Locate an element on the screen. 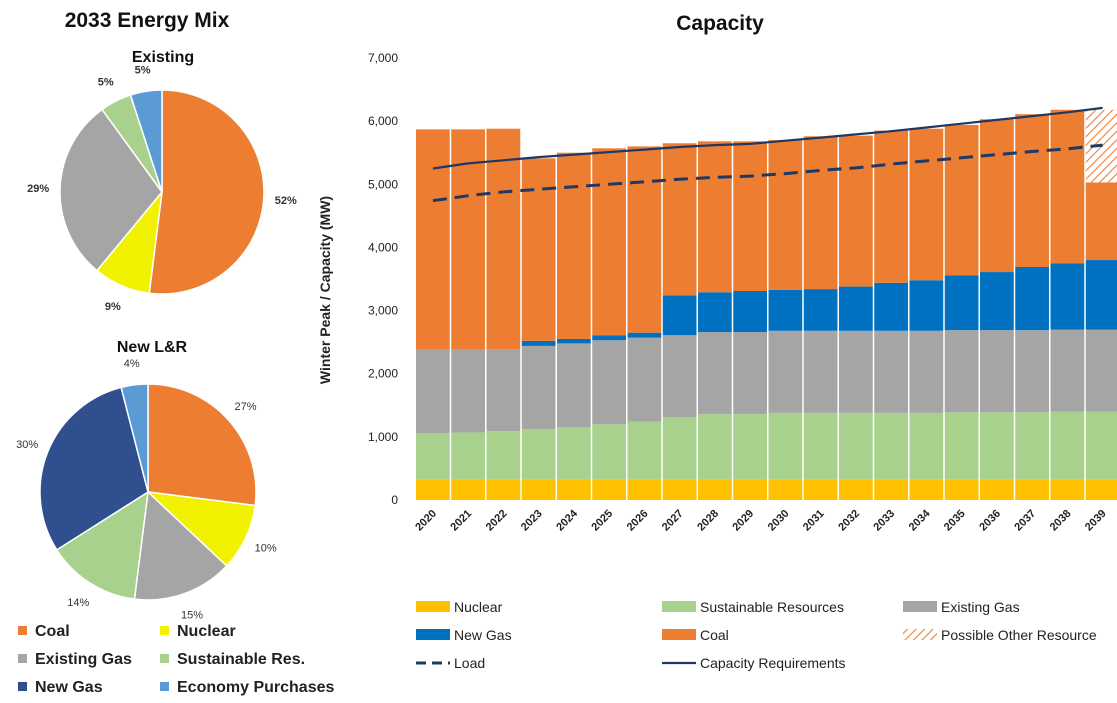 The width and height of the screenshot is (1117, 703). mix-legend-swatch-nuclear is located at coordinates (164, 630).